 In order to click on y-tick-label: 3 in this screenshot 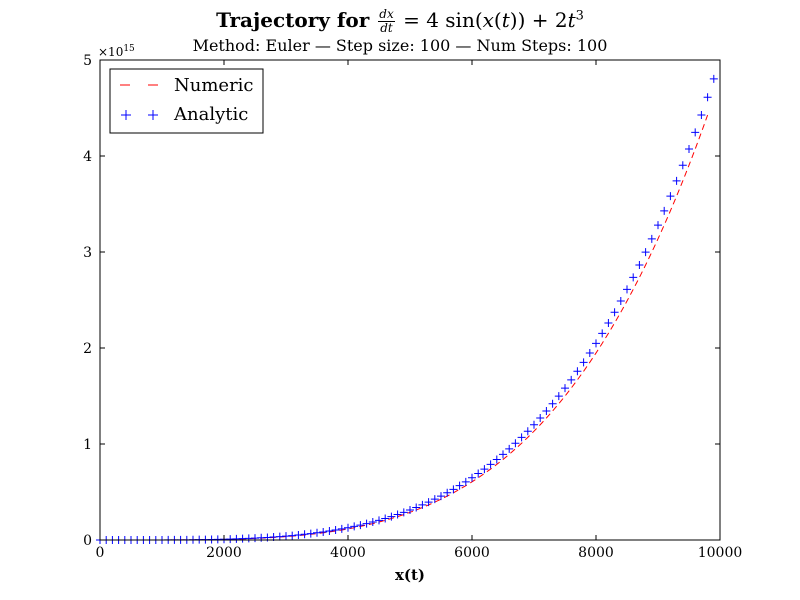, I will do `click(87, 253)`.